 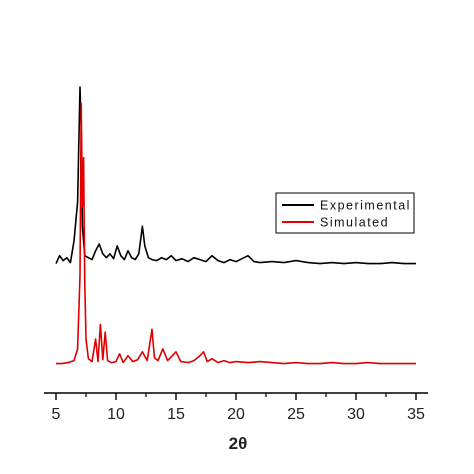 I want to click on x-tick-label: 15, so click(x=176, y=414).